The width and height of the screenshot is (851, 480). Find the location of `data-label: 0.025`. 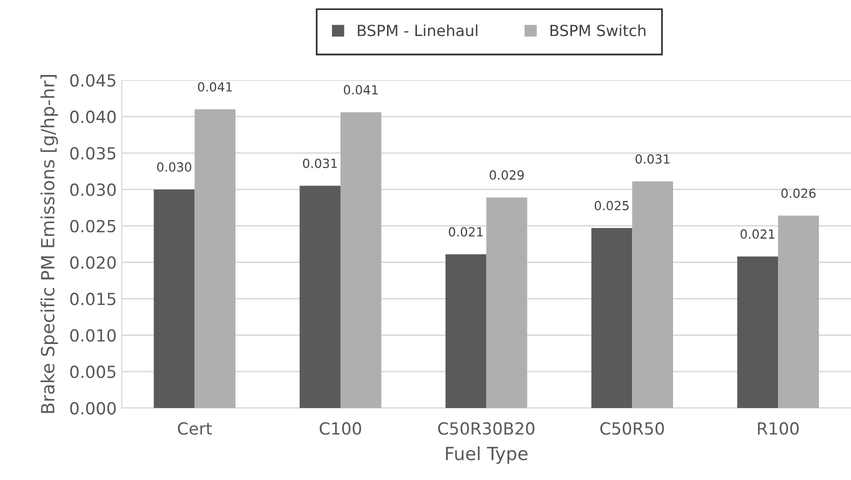

data-label: 0.025 is located at coordinates (611, 205).